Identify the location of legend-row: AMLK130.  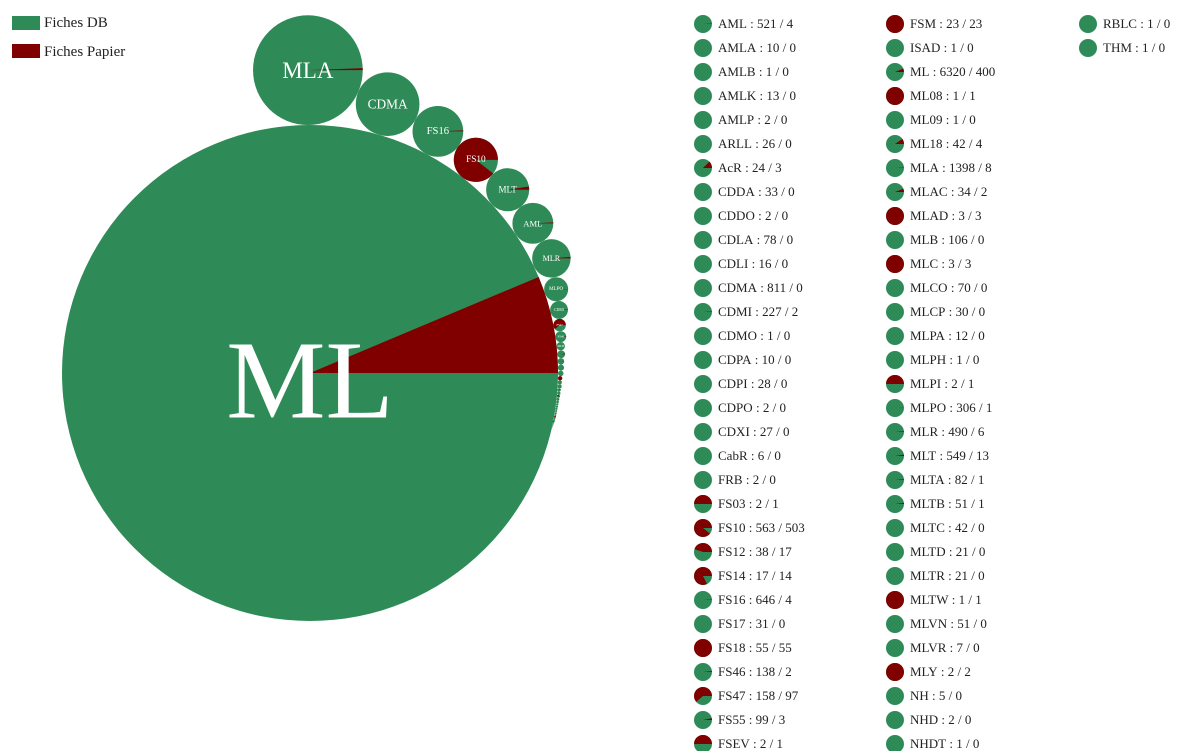
(757, 96).